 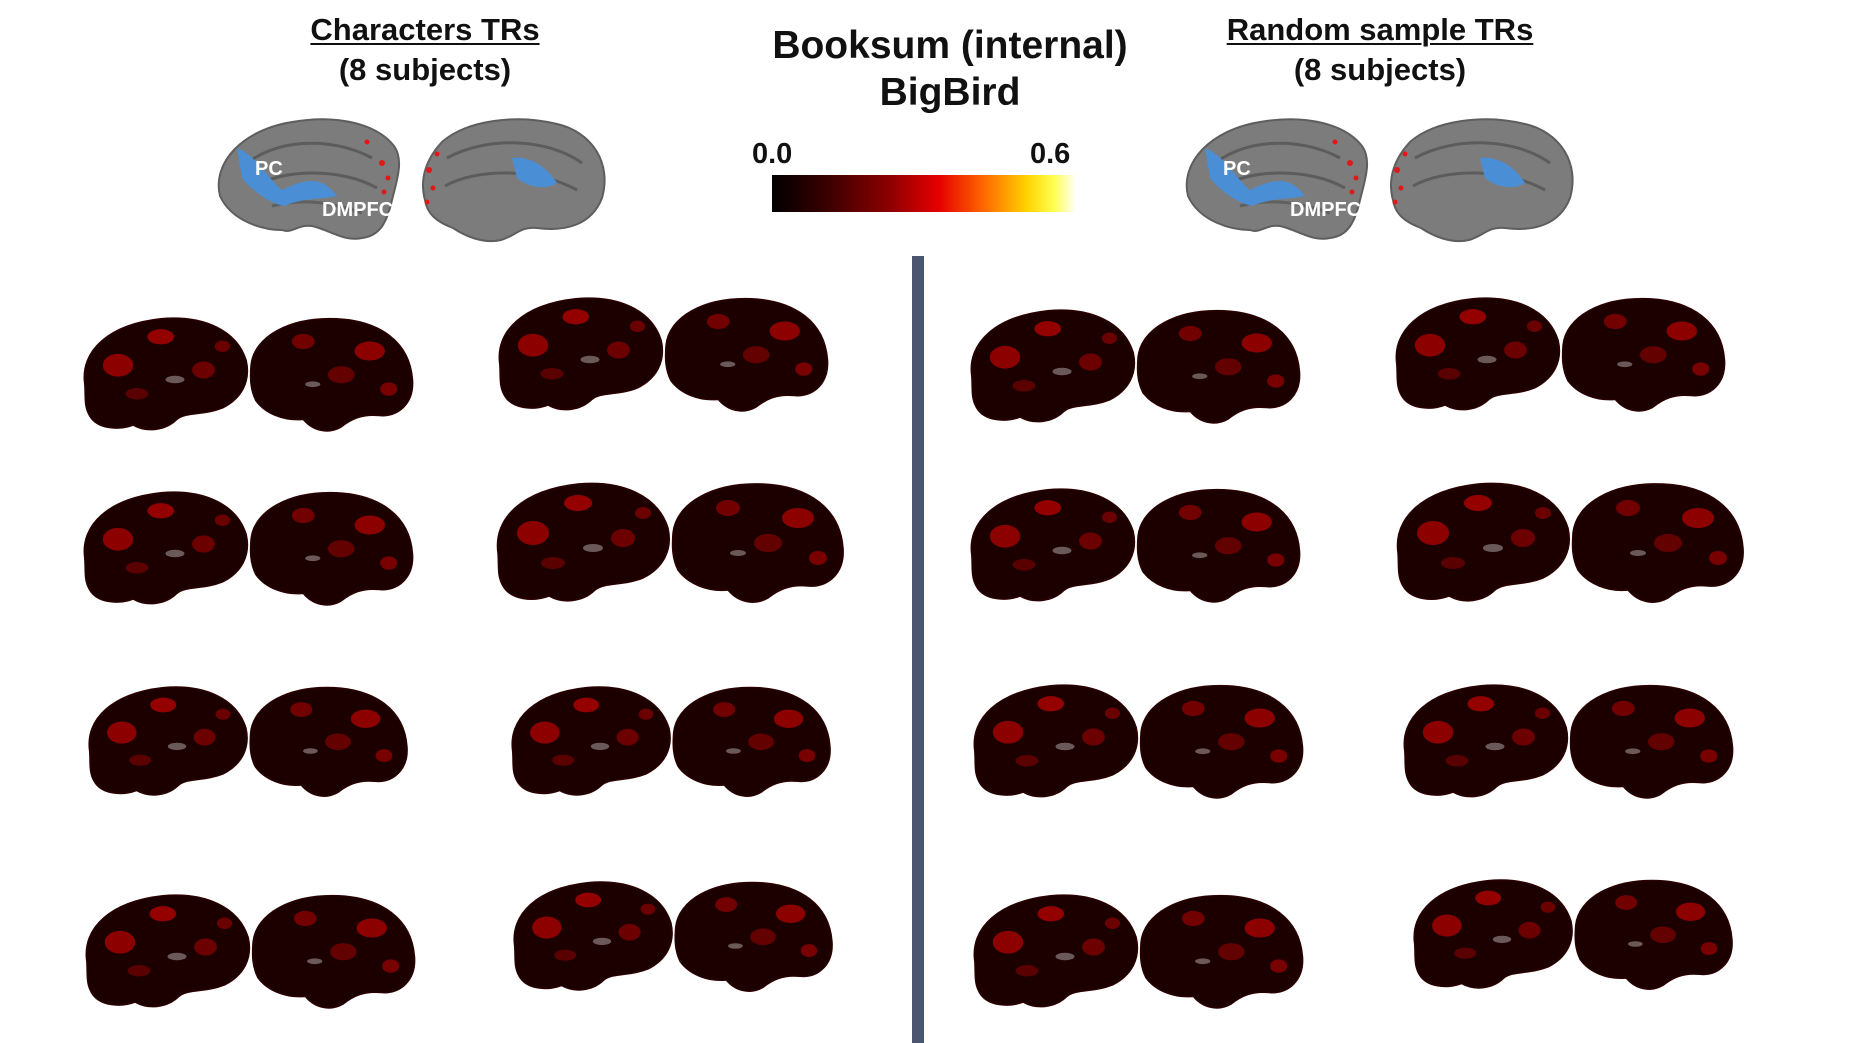 What do you see at coordinates (924, 193) in the screenshot?
I see `colorbar` at bounding box center [924, 193].